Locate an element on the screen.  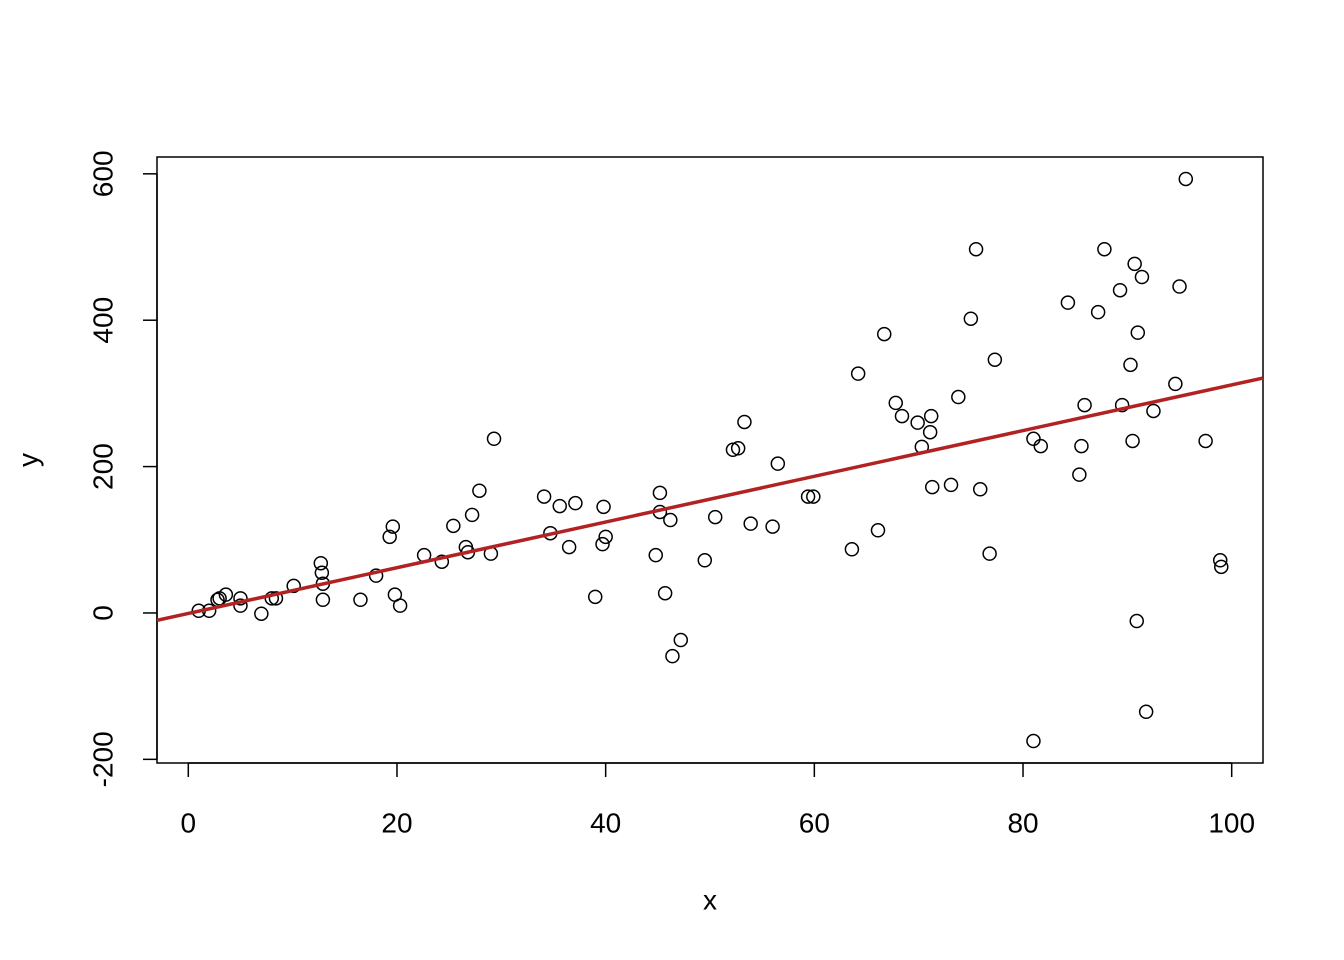
x-tick-label: 0 is located at coordinates (189, 822).